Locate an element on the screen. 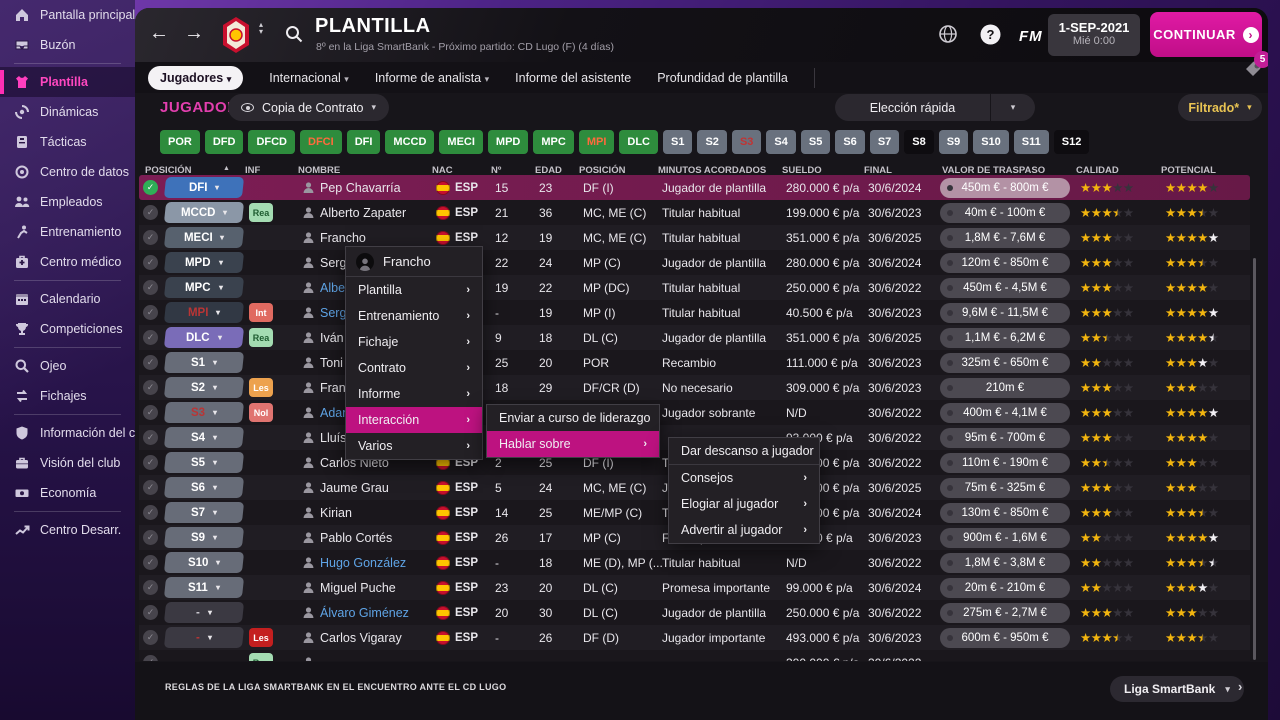  filter-chip-s12: S12 is located at coordinates (1071, 142).